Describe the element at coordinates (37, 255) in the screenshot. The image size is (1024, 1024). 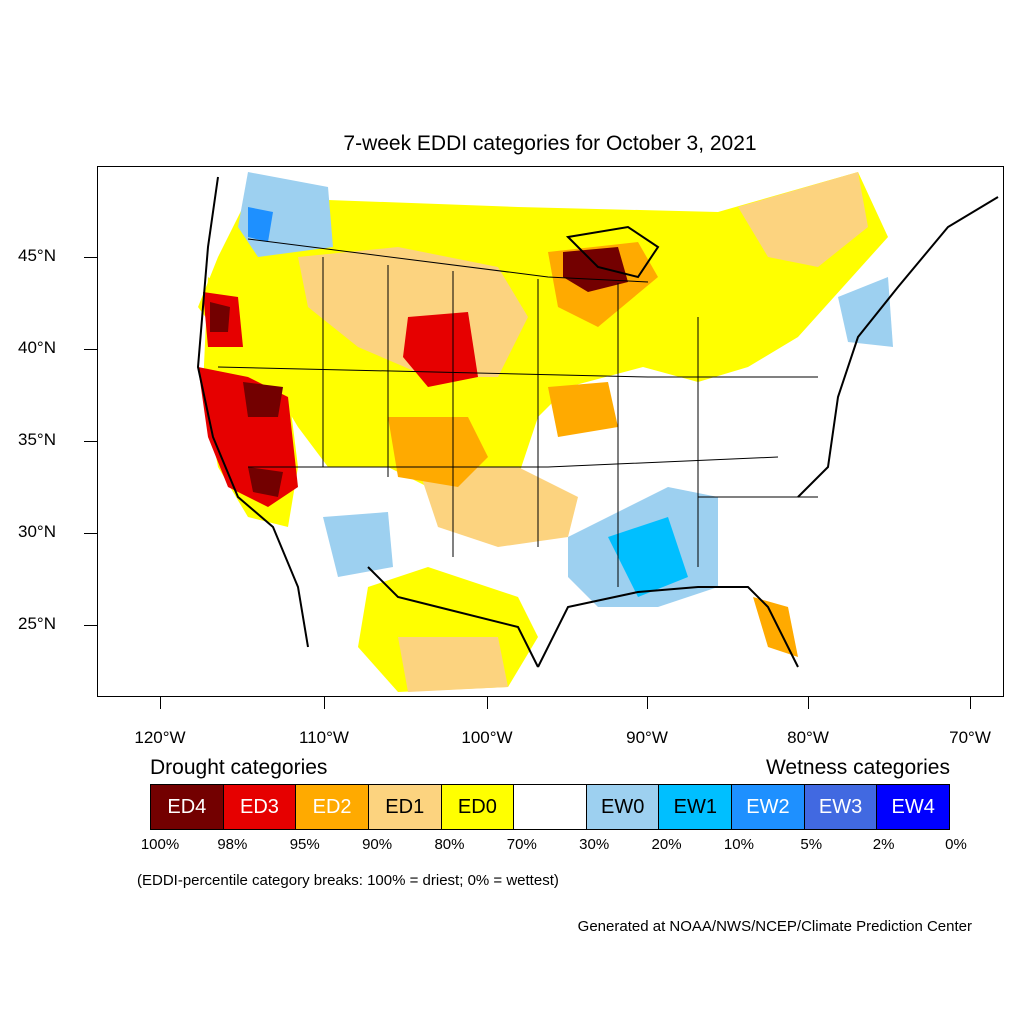
I see `lat-label-45: 45°N` at that location.